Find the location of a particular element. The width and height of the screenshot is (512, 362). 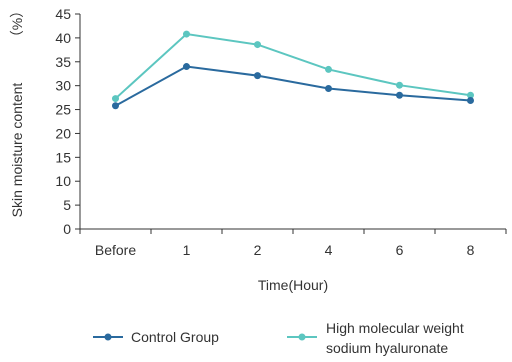

legend-marker-control is located at coordinates (108, 337).